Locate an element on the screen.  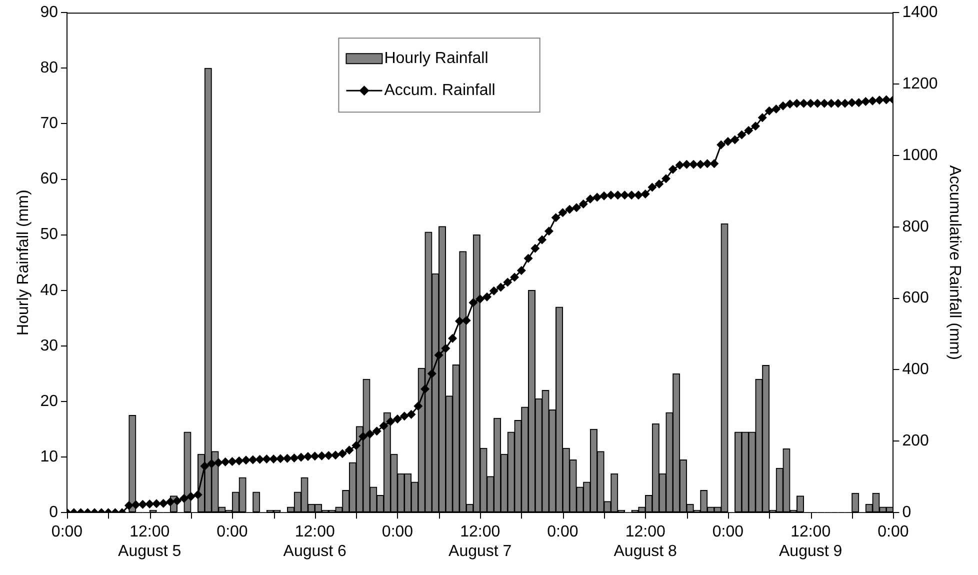
y2-tick-label: 1400 is located at coordinates (920, 13).